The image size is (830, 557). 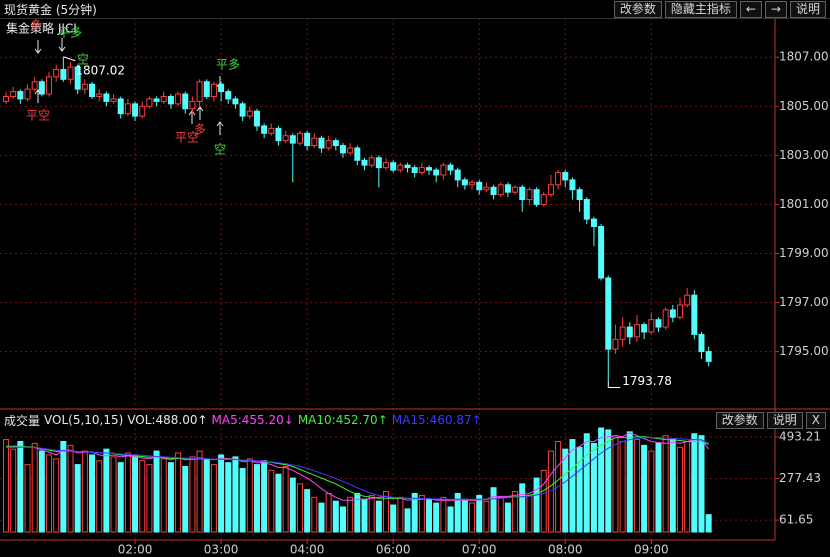 What do you see at coordinates (804, 155) in the screenshot?
I see `y-tick-label: 1803.00` at bounding box center [804, 155].